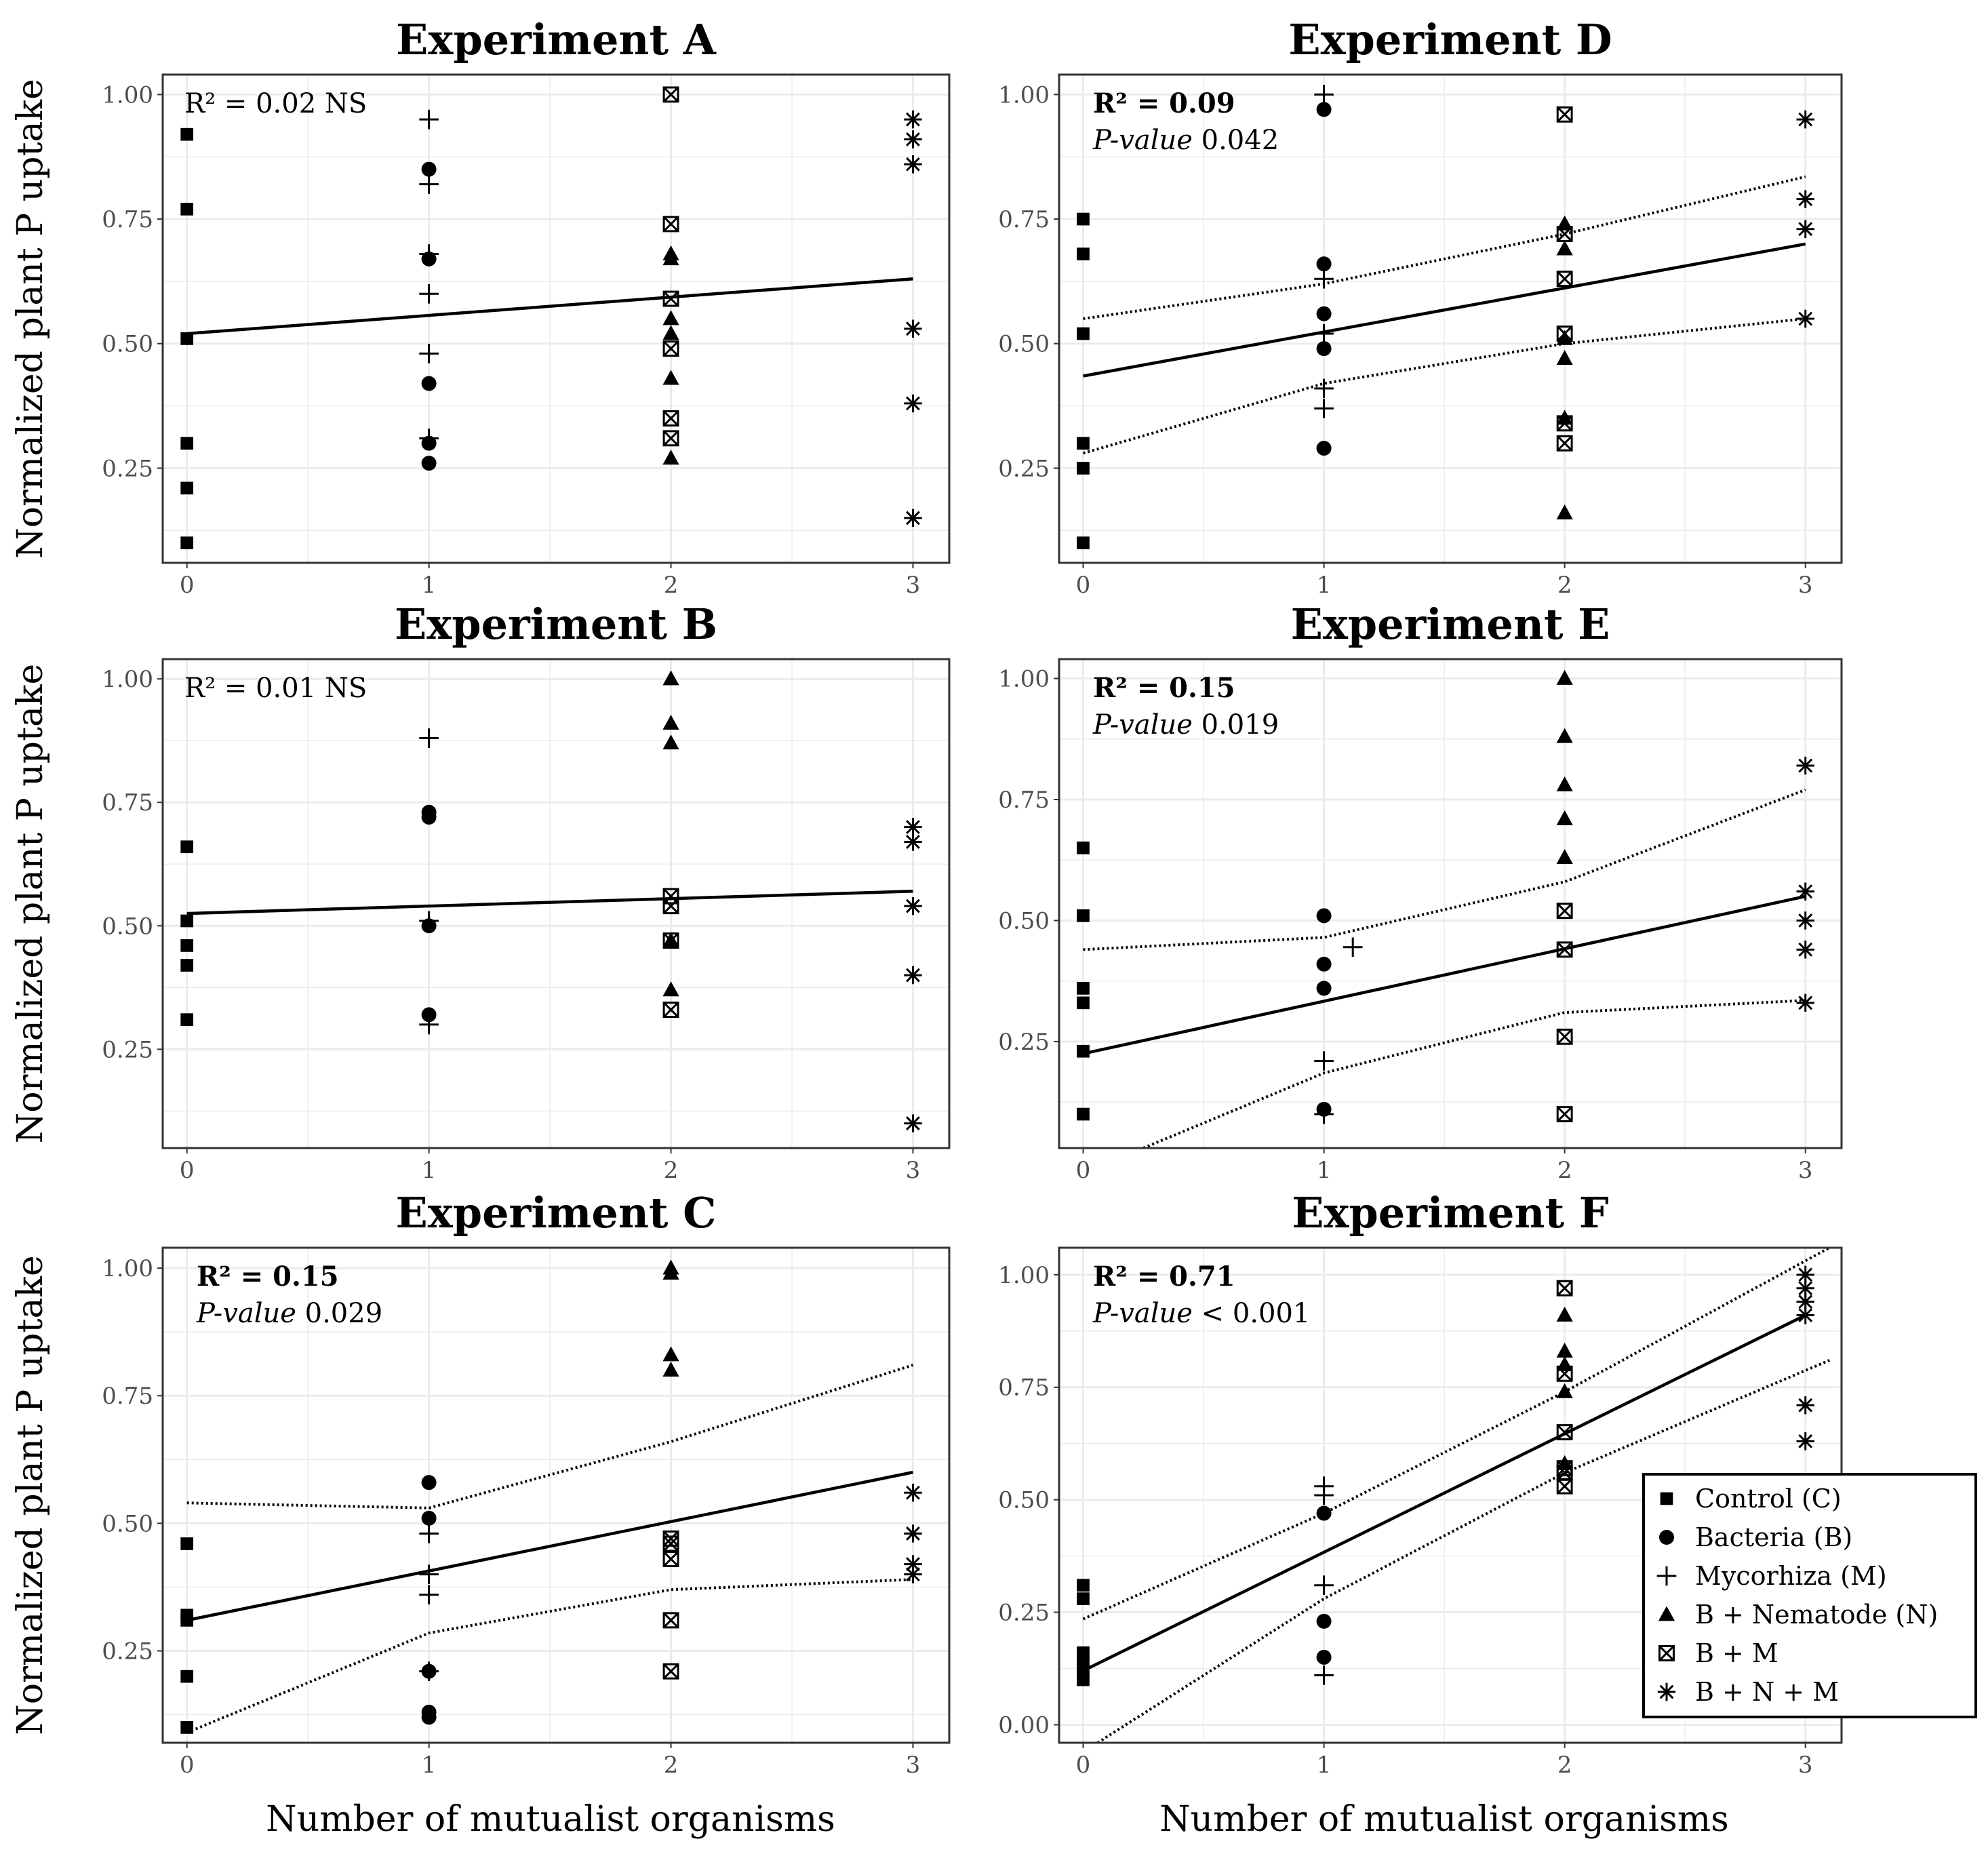  What do you see at coordinates (1666, 1653) in the screenshot?
I see `legend-marker-bm` at bounding box center [1666, 1653].